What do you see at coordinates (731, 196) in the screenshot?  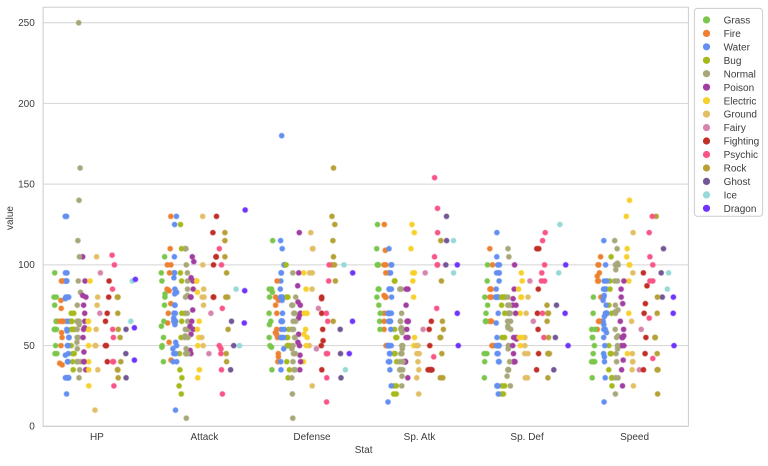 I see `svg-text: Ice` at bounding box center [731, 196].